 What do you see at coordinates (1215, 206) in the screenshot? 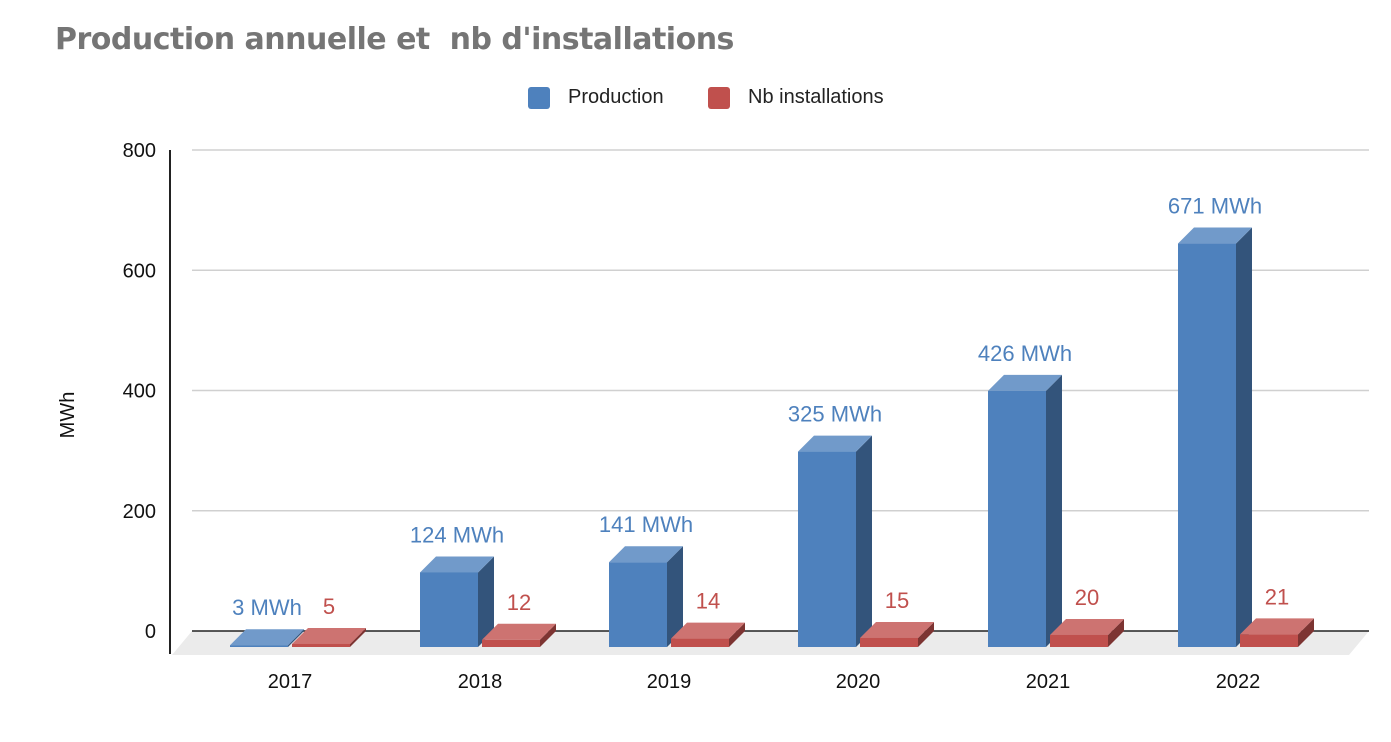
I see `data-label-production: 671 MWh` at bounding box center [1215, 206].